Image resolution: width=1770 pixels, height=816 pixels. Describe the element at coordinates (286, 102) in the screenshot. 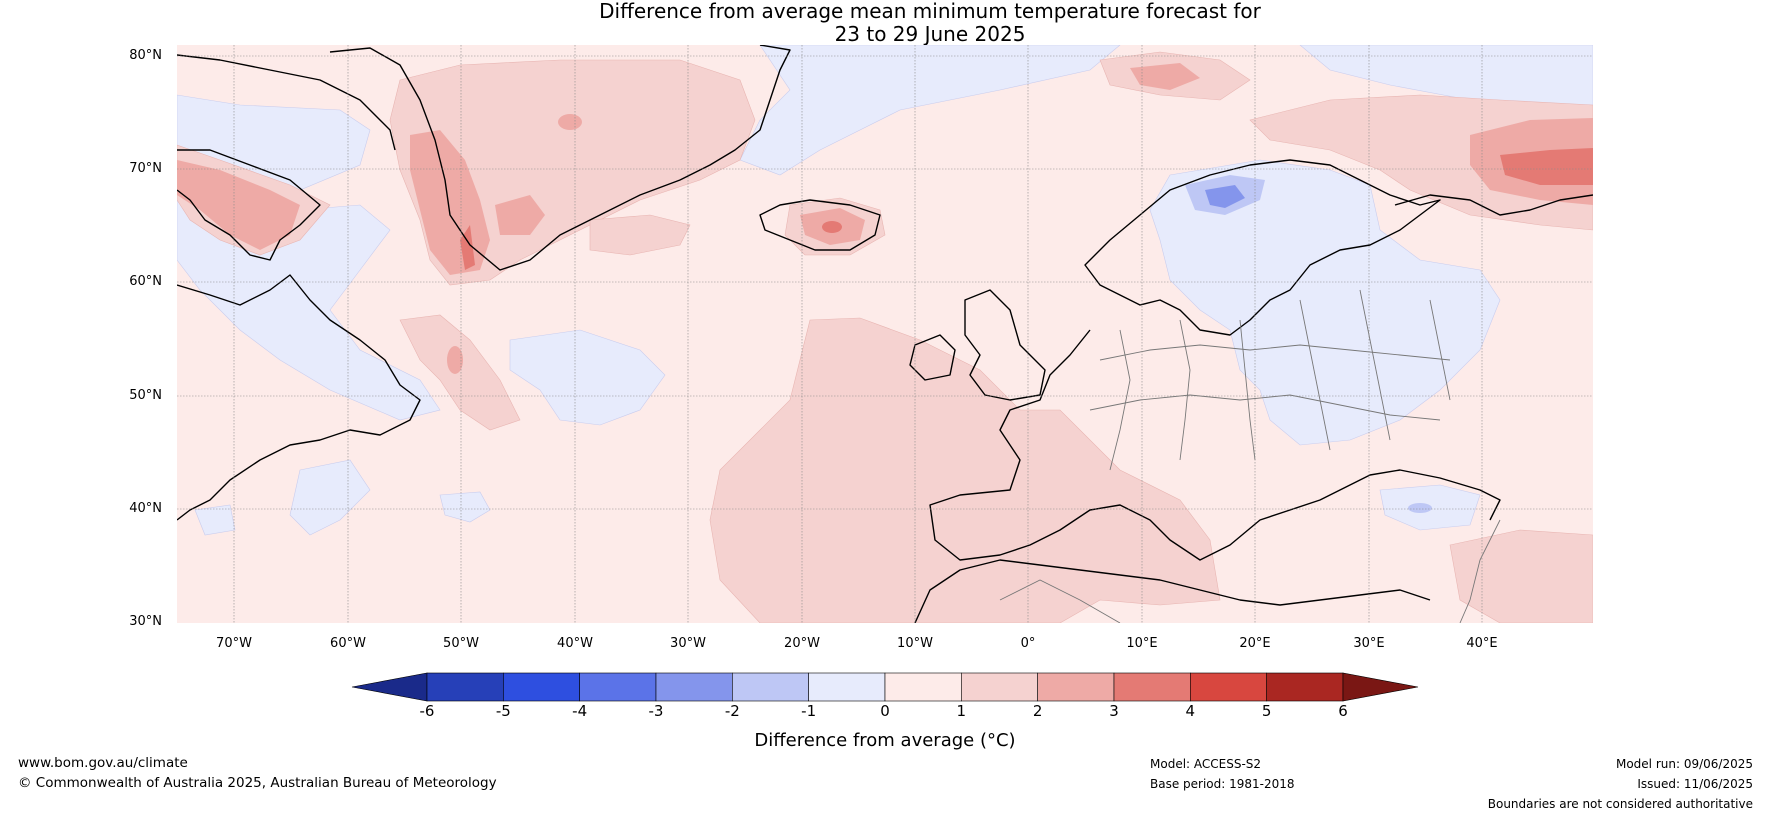

I see `coast-canadian-arctic` at that location.